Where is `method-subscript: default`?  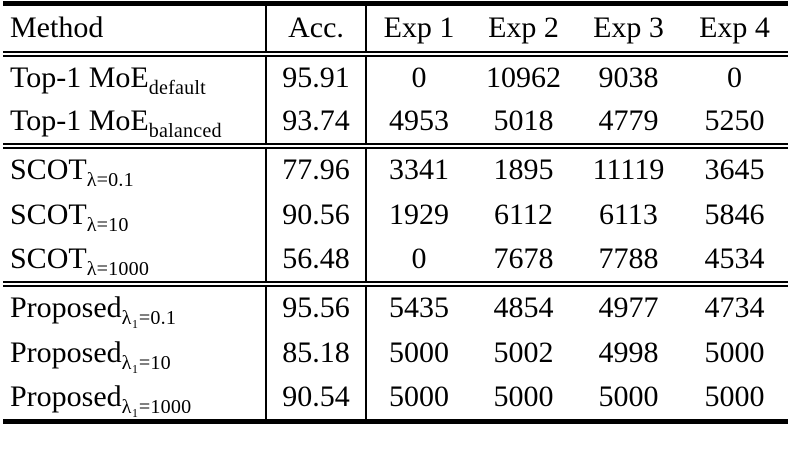
method-subscript: default is located at coordinates (177, 88).